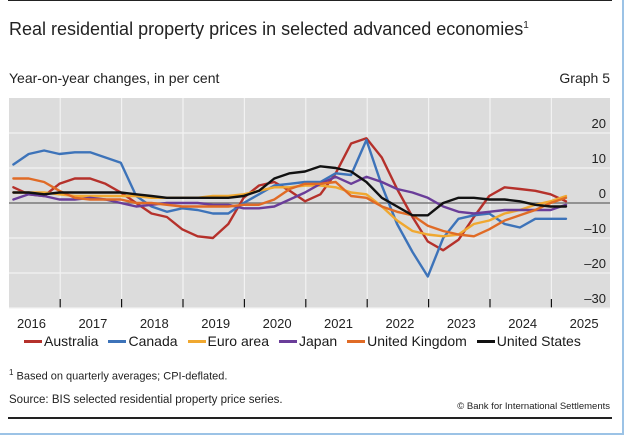 The image size is (624, 435). I want to click on legend-label: Japan, so click(318, 341).